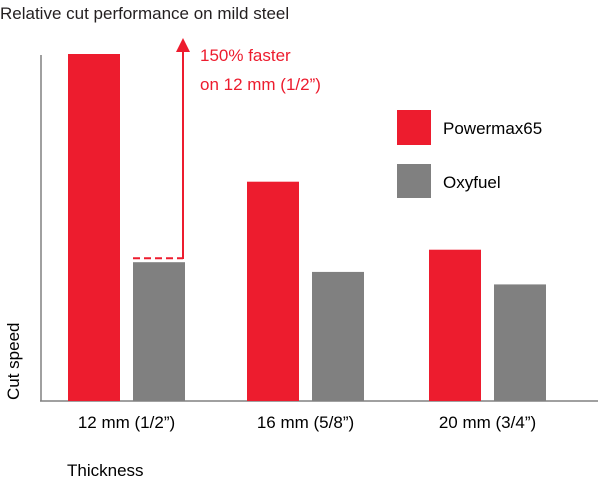 Image resolution: width=600 pixels, height=481 pixels. What do you see at coordinates (414, 181) in the screenshot?
I see `legend-swatch-oxyfuel` at bounding box center [414, 181].